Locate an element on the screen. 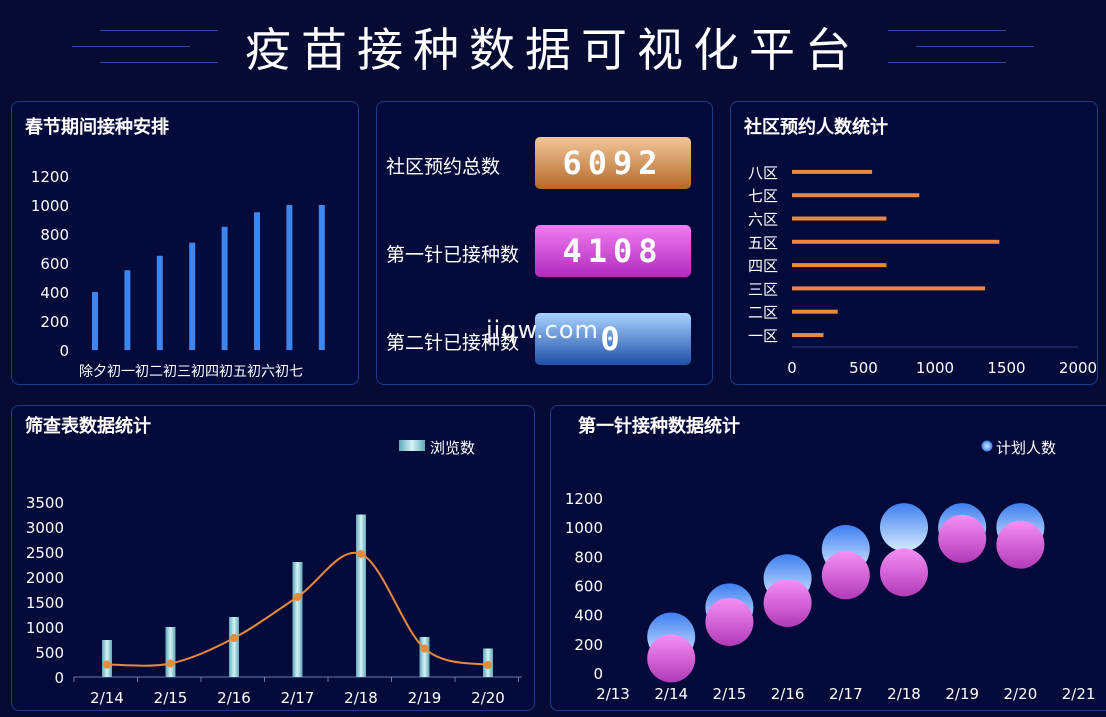  first-dose-x-tick: 2/17 is located at coordinates (846, 694).